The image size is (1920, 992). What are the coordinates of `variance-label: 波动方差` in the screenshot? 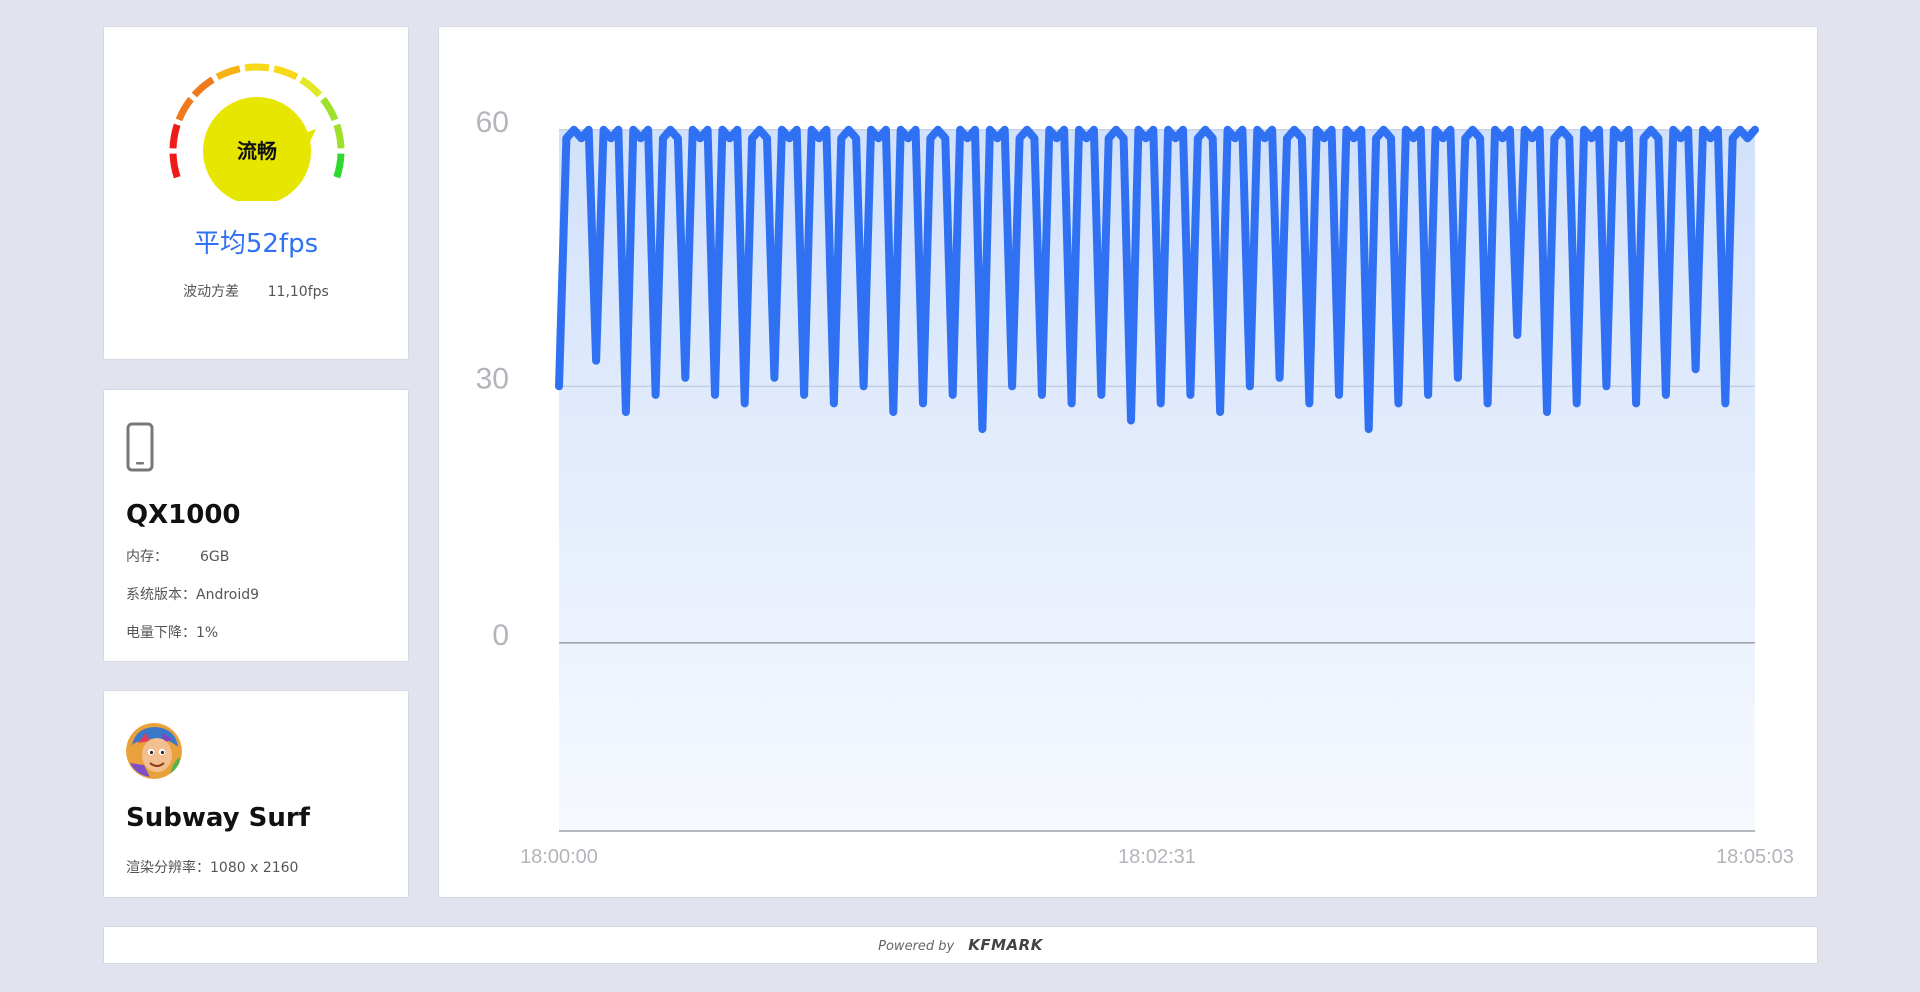 It's located at (211, 292).